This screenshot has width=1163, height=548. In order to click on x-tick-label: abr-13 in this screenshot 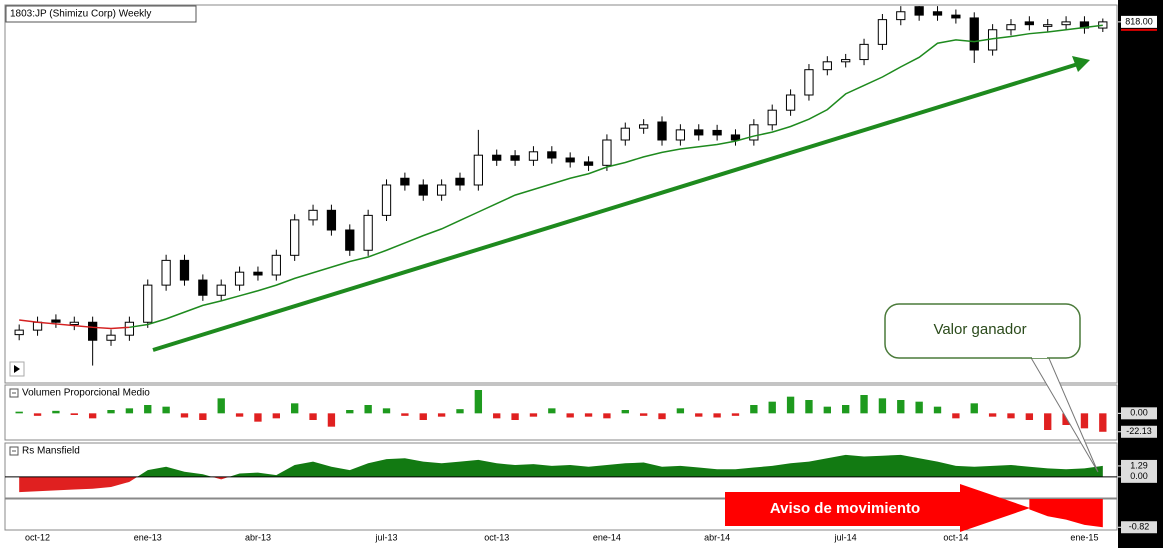, I will do `click(258, 537)`.